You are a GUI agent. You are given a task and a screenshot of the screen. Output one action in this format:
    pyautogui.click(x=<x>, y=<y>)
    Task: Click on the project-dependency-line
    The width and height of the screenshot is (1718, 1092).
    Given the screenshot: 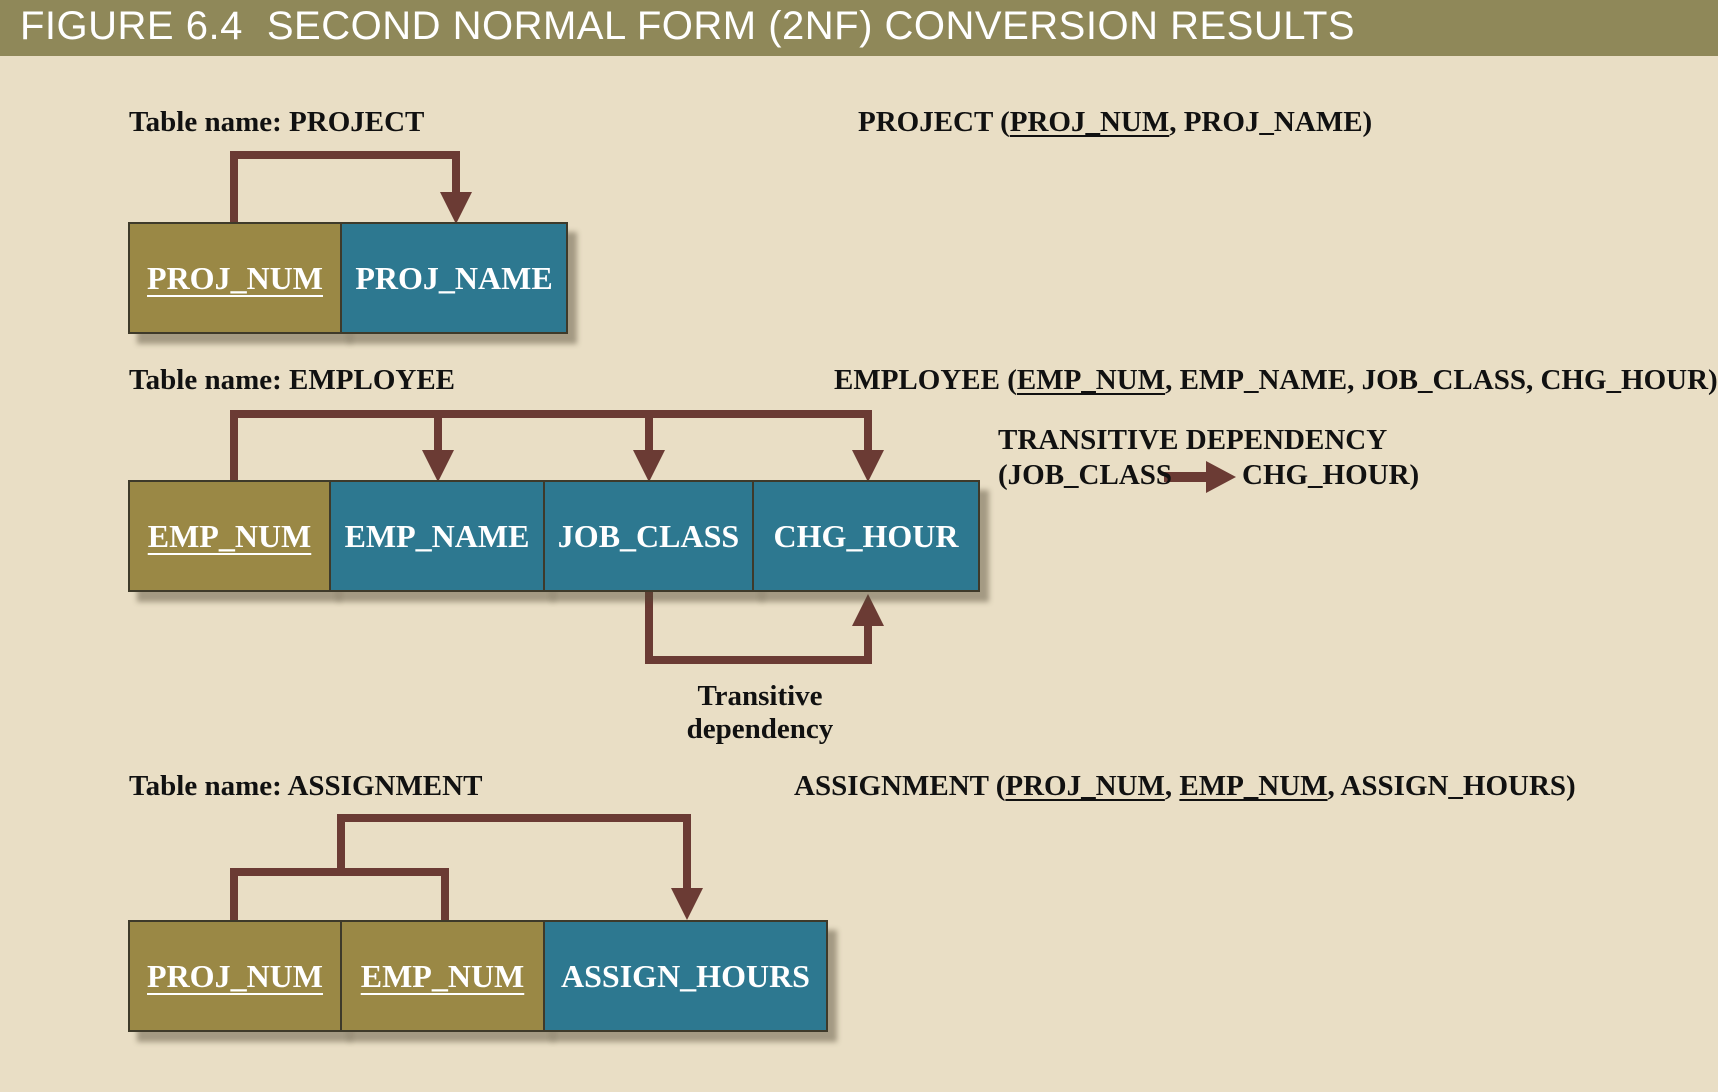 What is the action you would take?
    pyautogui.click(x=345, y=187)
    